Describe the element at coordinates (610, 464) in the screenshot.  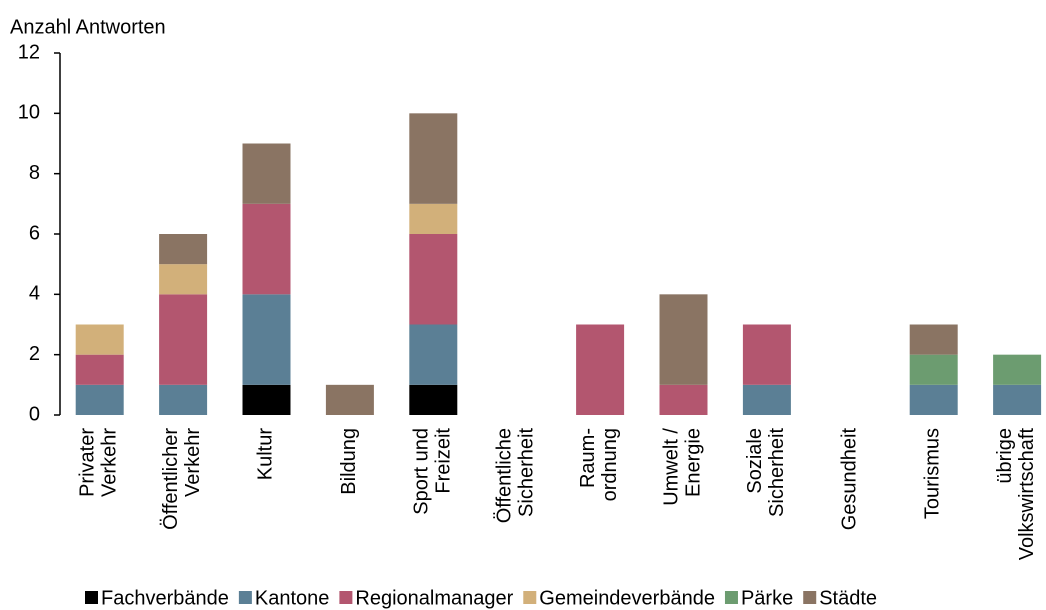
I see `x-tick-label-line: ordnung` at that location.